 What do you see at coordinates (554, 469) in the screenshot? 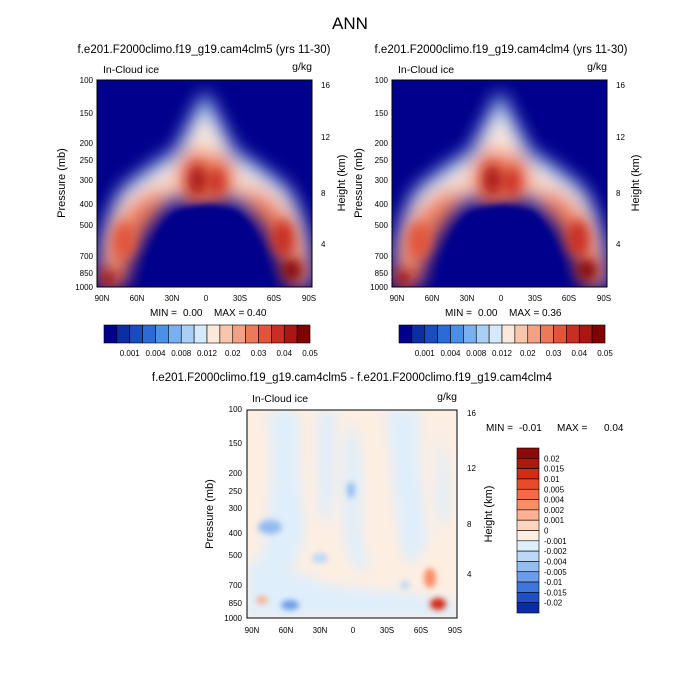
I see `colorbar-label: 0.015` at bounding box center [554, 469].